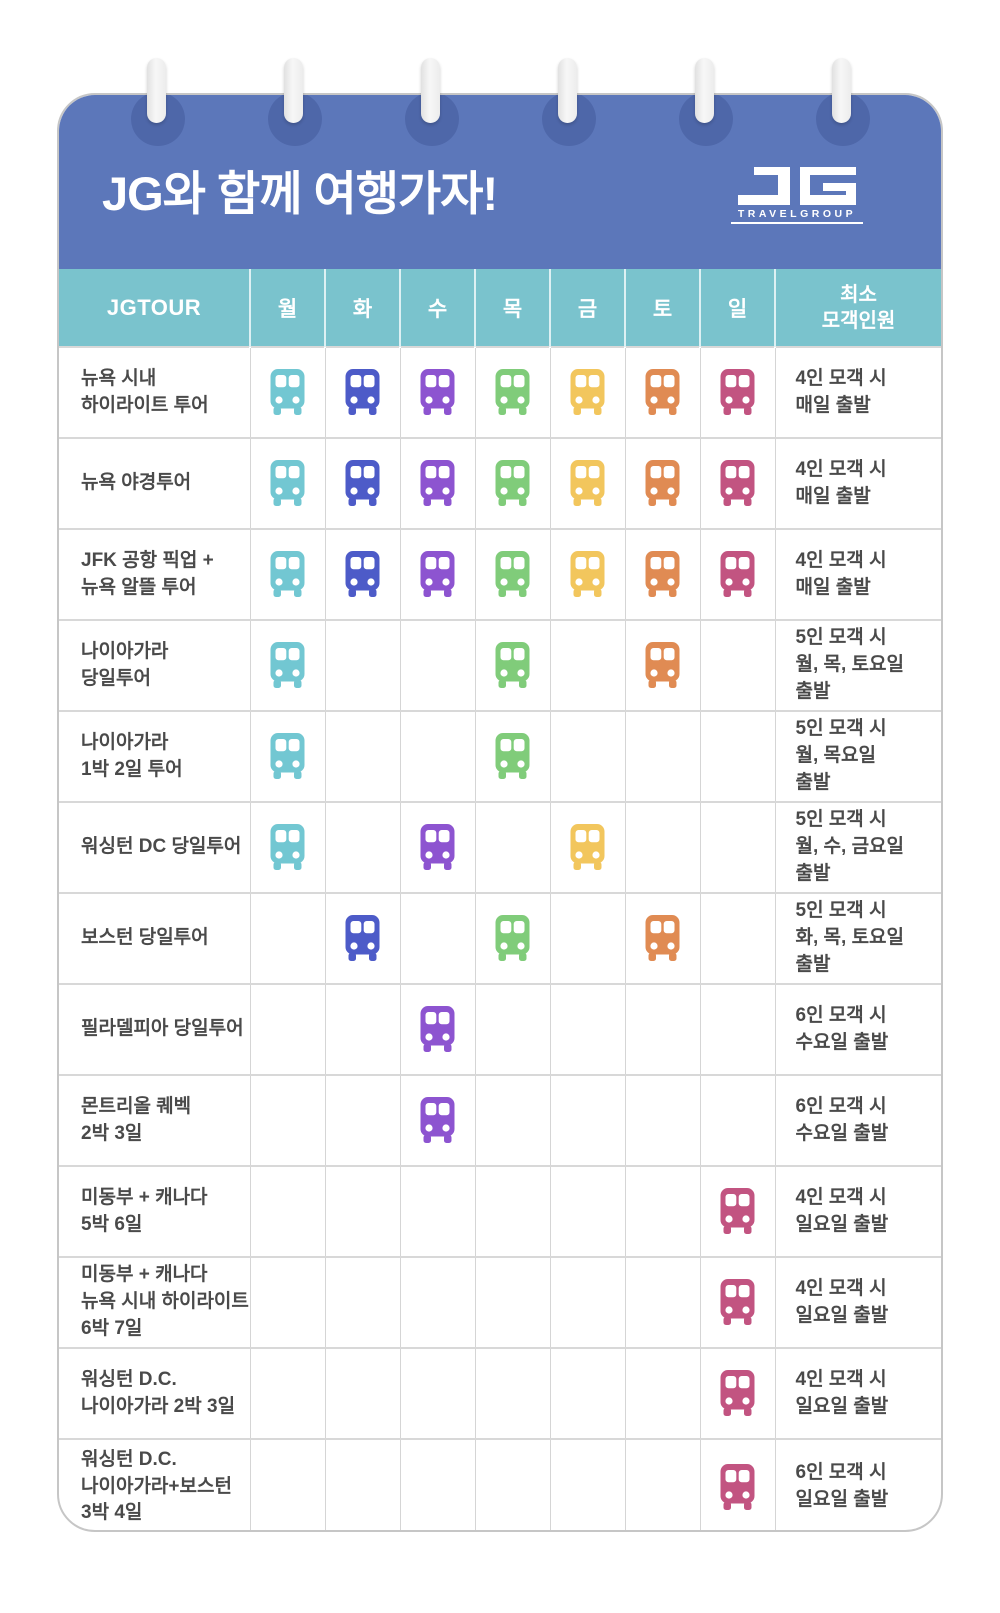  I want to click on tour-name: 워싱턴 DC 당일투어, so click(155, 847).